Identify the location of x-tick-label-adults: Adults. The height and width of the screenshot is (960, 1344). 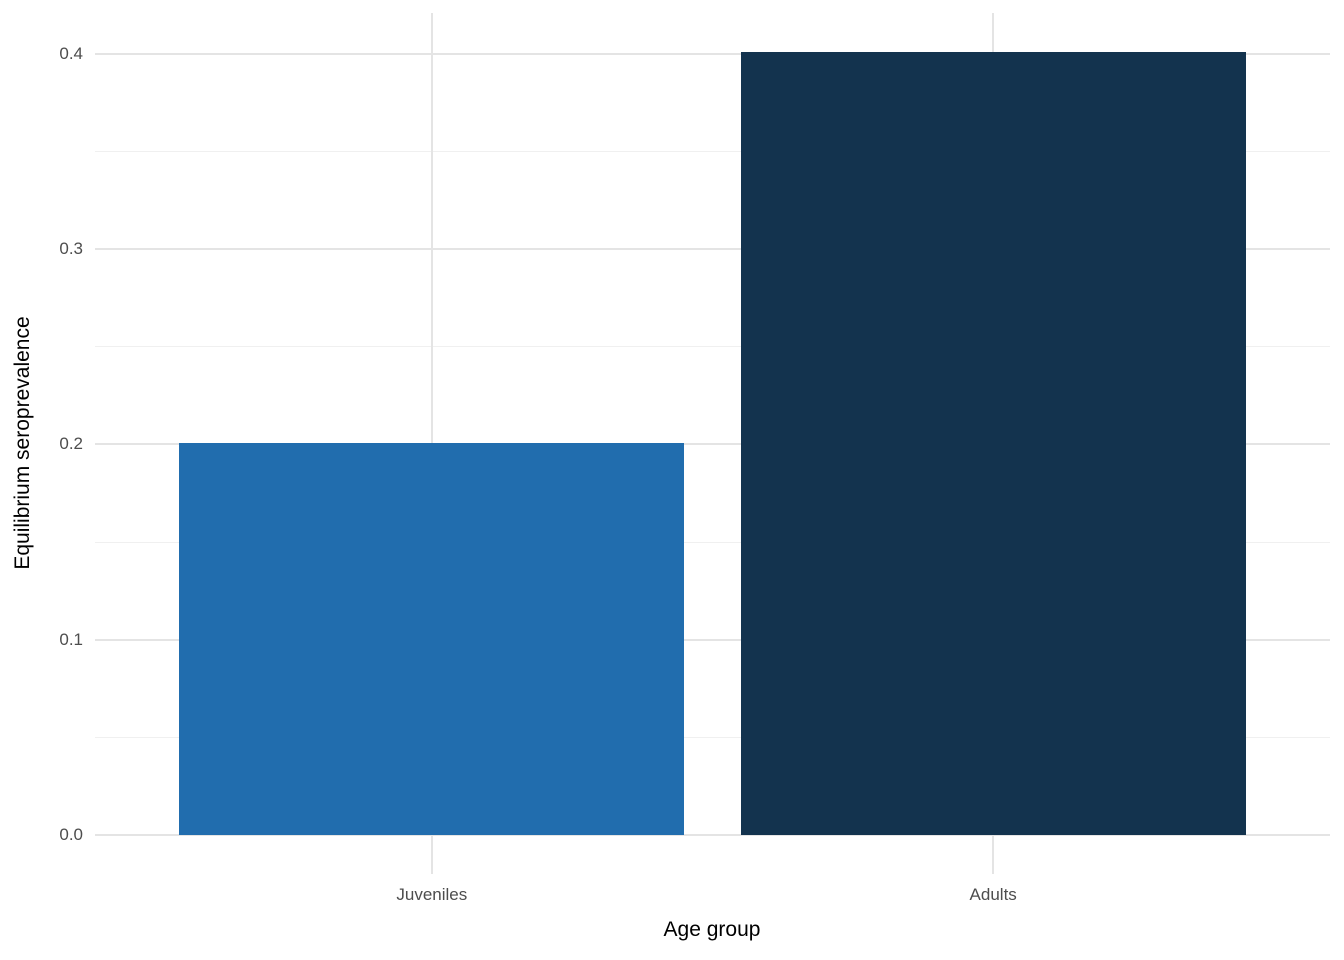
(993, 894).